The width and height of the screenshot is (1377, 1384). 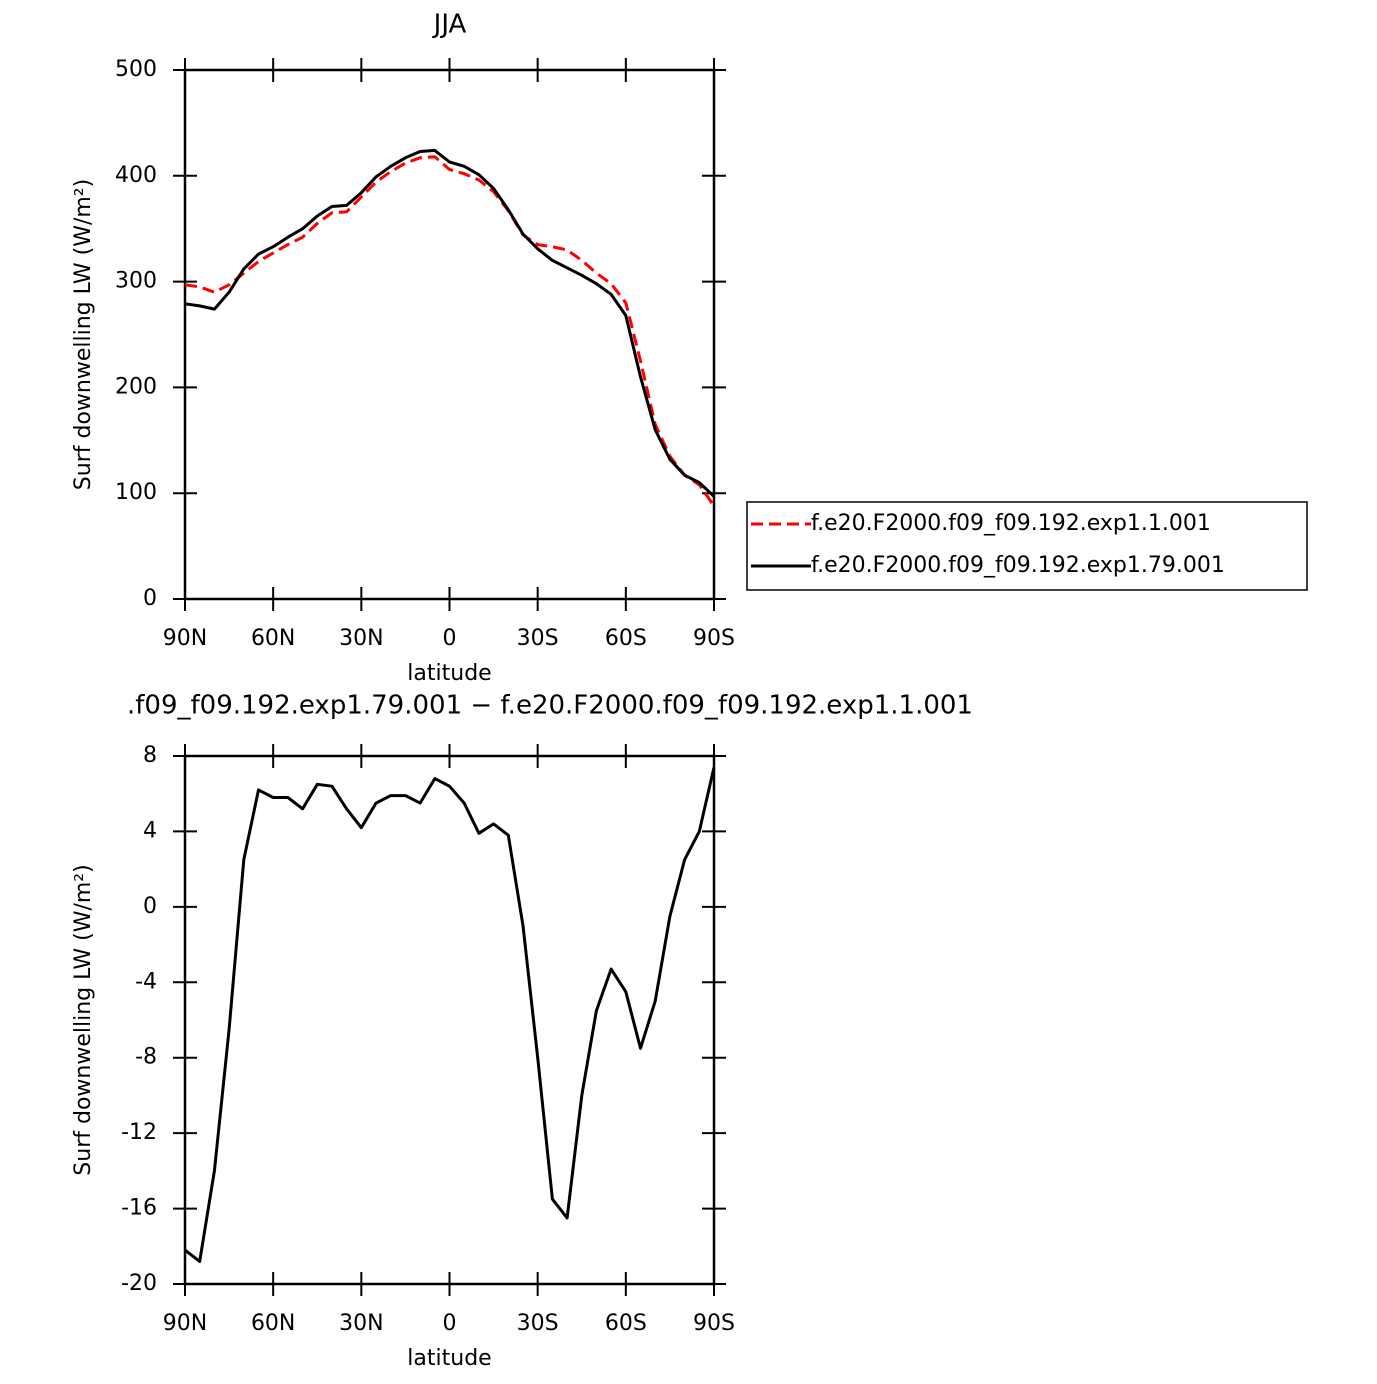 What do you see at coordinates (136, 492) in the screenshot?
I see `y-tick-label: 100` at bounding box center [136, 492].